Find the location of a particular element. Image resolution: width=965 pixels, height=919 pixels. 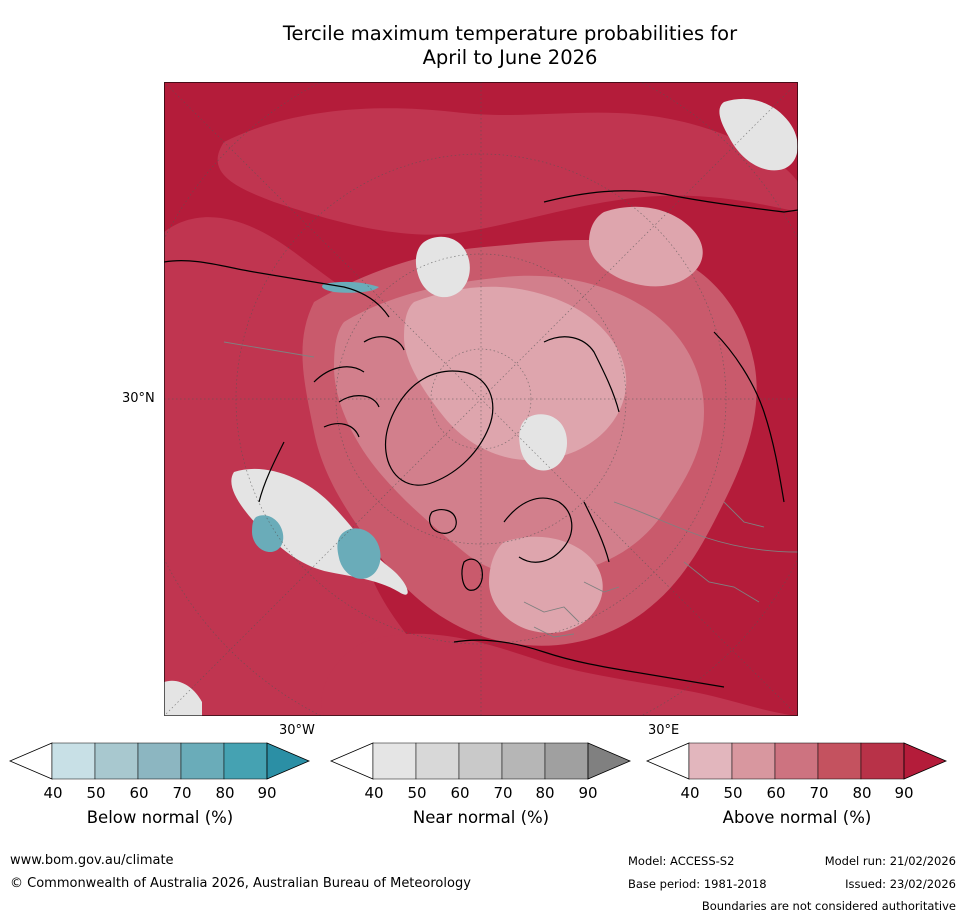

region-near-40-scandinavia is located at coordinates (543, 442).